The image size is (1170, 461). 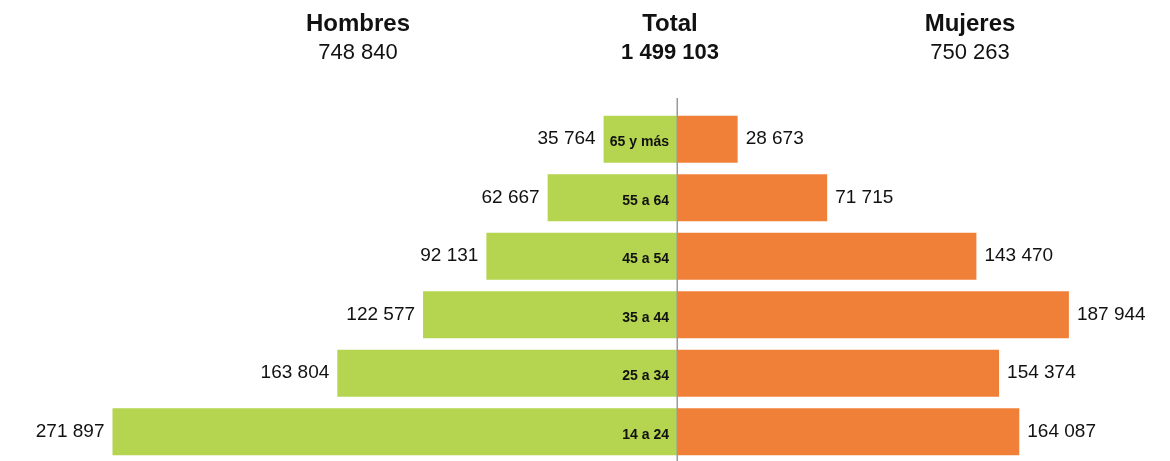 What do you see at coordinates (646, 316) in the screenshot?
I see `y-tick-label: 35 a 44` at bounding box center [646, 316].